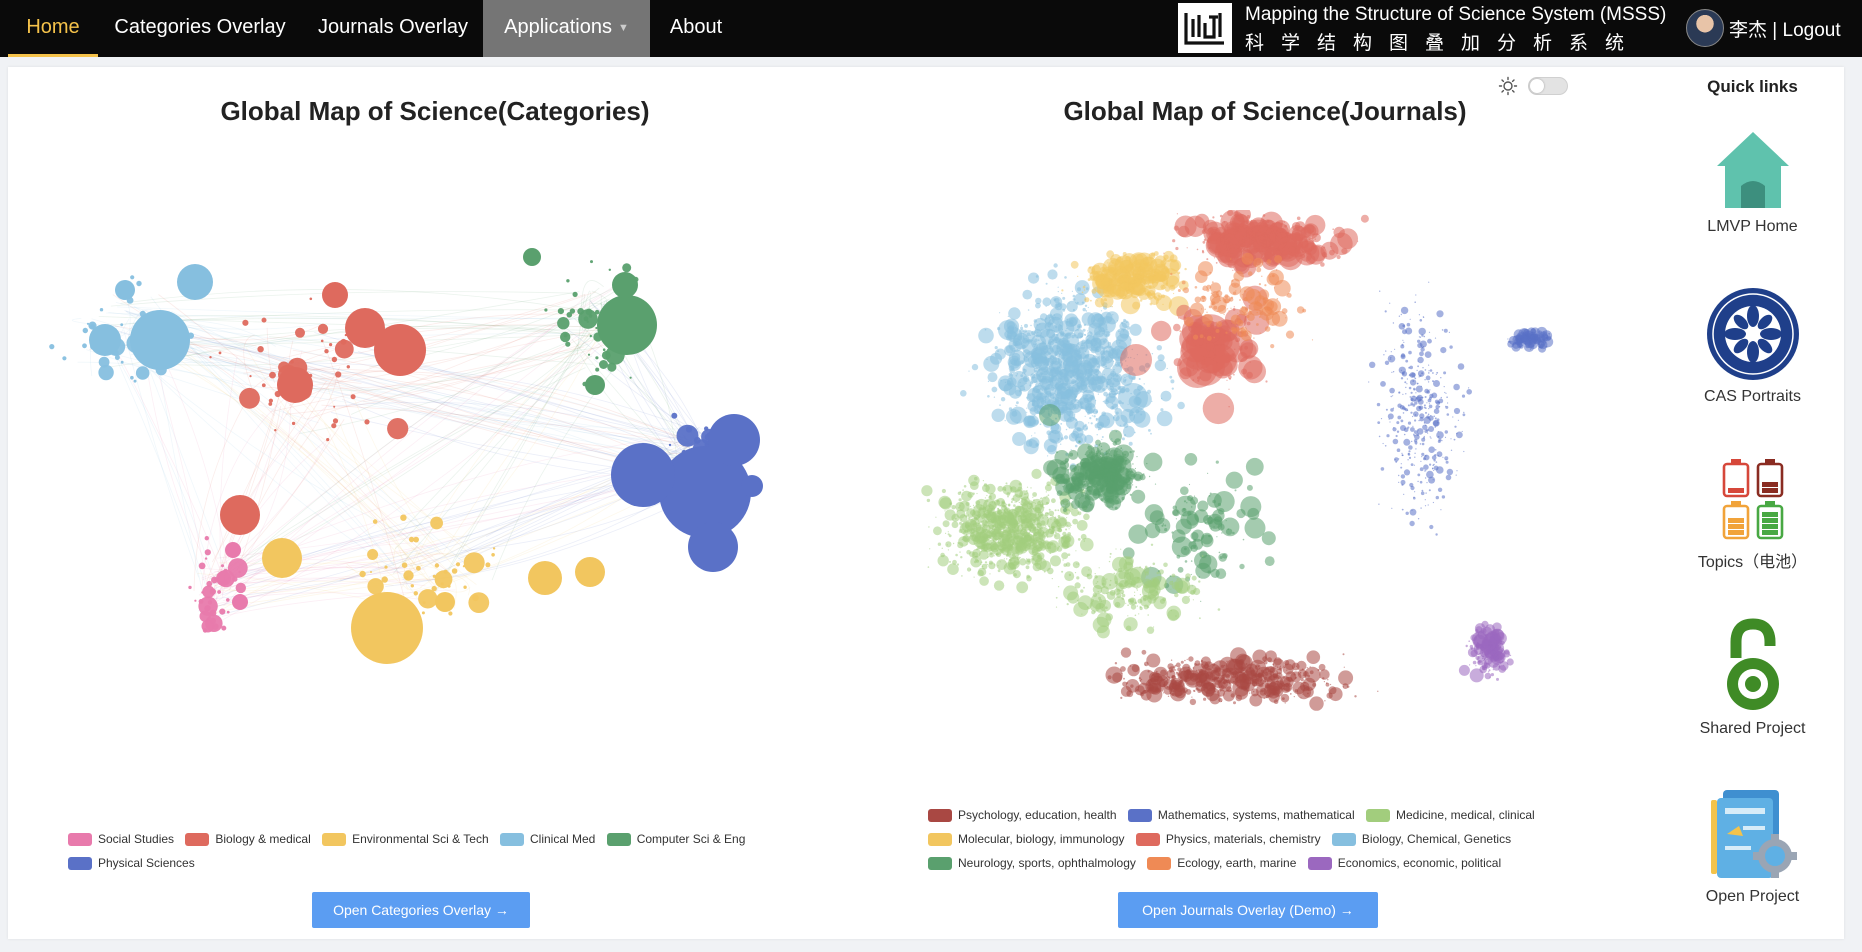  Describe the element at coordinates (131, 863) in the screenshot. I see `legend-item-physical-sciences: Physical Sciences` at that location.